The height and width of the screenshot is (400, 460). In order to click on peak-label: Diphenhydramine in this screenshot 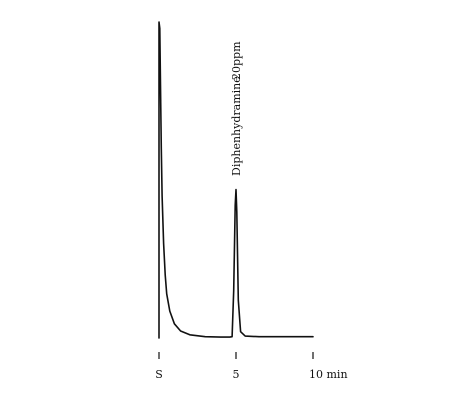, I will do `click(236, 126)`.